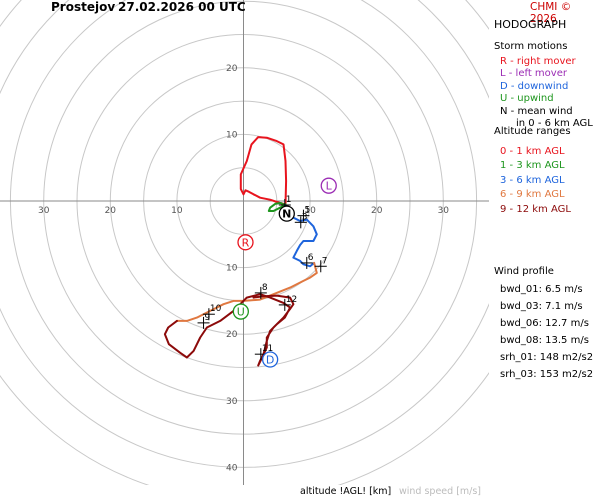 The height and width of the screenshot is (500, 600). Describe the element at coordinates (305, 217) in the screenshot. I see `height-marker-label: 3` at that location.